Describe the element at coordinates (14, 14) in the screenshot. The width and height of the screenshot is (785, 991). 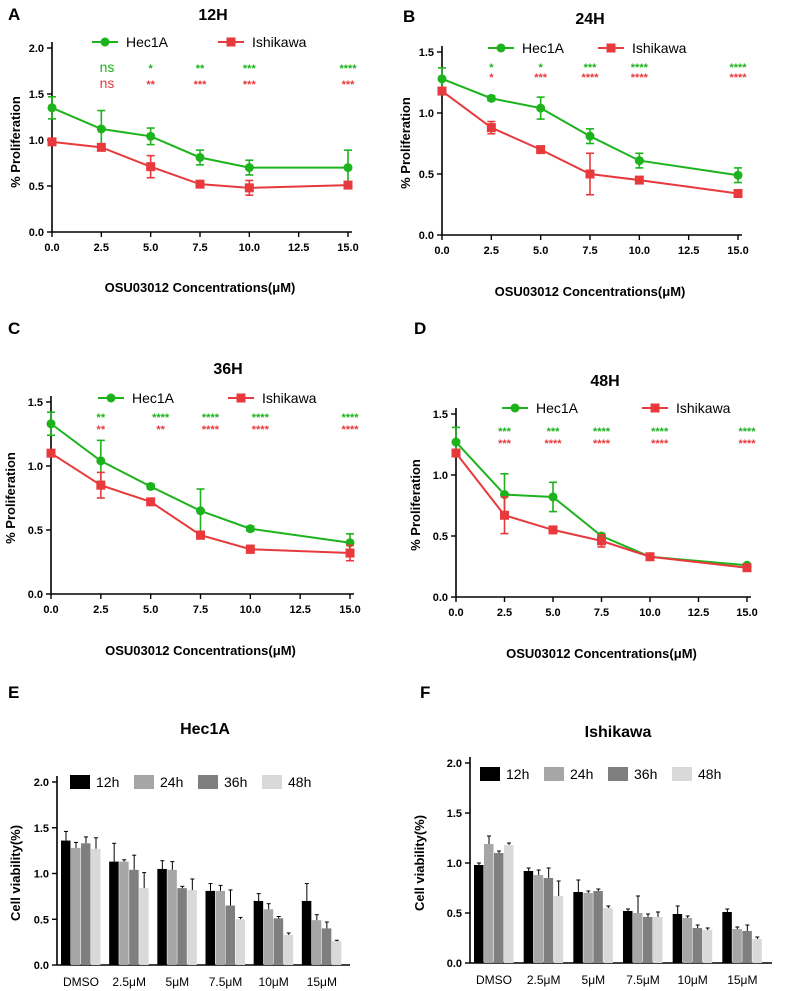
I see `panel-a-letter: A` at that location.